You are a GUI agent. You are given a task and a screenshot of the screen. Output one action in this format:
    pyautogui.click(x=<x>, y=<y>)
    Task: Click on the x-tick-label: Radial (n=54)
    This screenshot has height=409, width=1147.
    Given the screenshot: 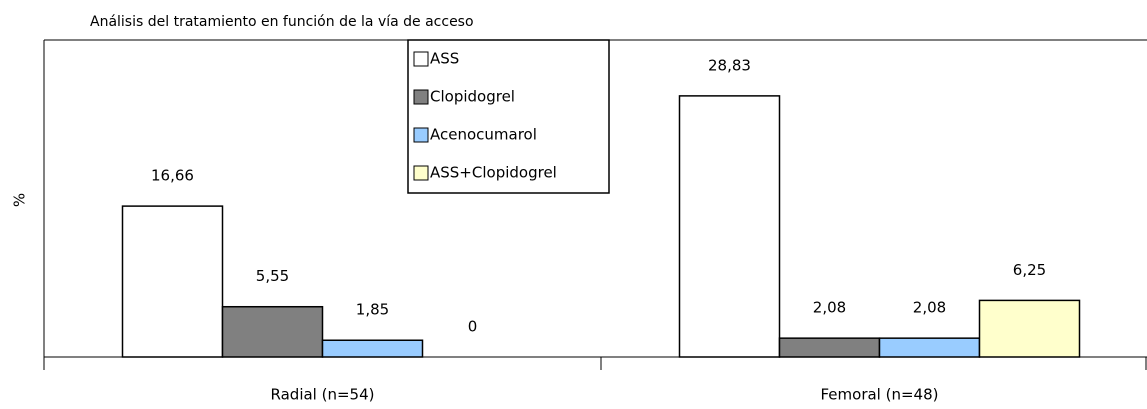 What is the action you would take?
    pyautogui.click(x=323, y=395)
    